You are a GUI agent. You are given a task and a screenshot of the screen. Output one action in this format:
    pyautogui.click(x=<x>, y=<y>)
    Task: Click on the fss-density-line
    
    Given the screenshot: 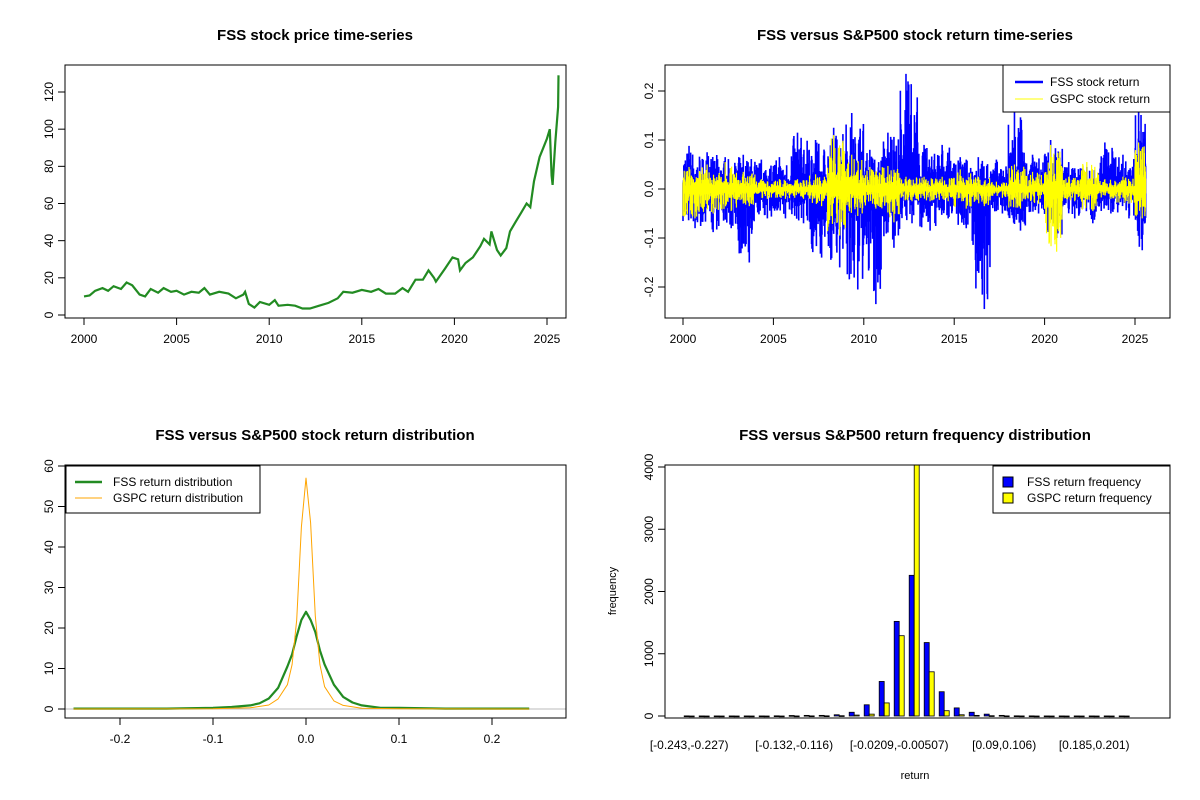 What is the action you would take?
    pyautogui.click(x=301, y=660)
    